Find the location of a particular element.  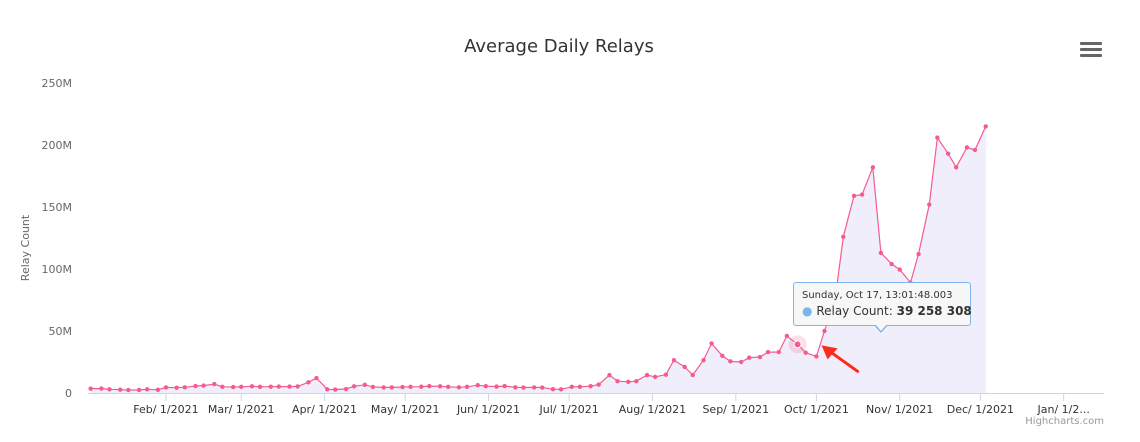

x-tick-label: Sep/ 1/2021 is located at coordinates (735, 409).